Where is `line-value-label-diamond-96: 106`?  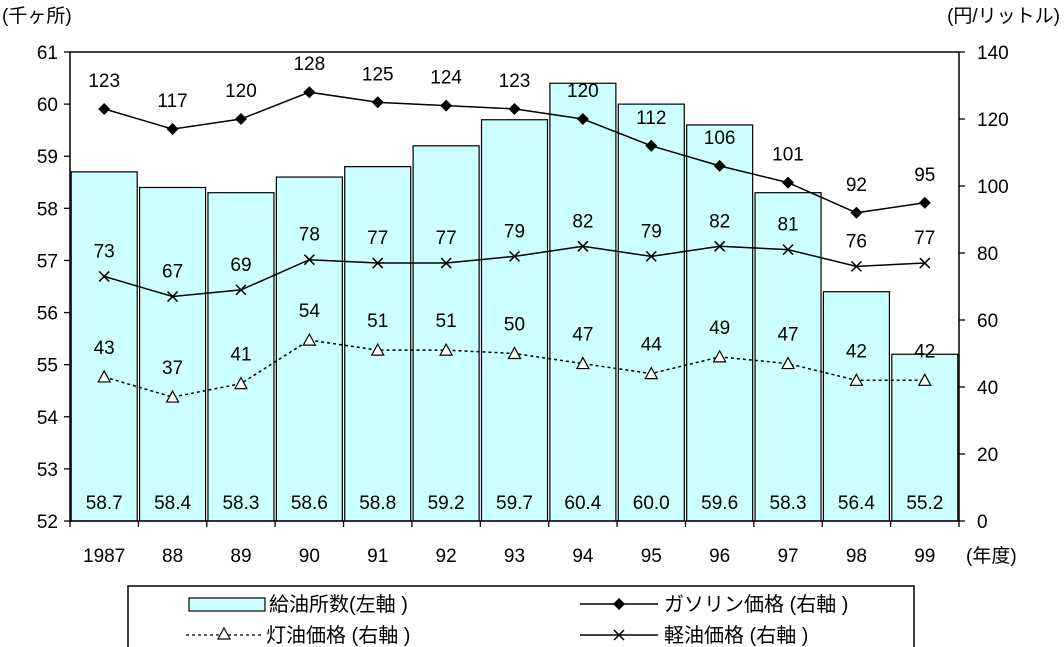 line-value-label-diamond-96: 106 is located at coordinates (720, 138).